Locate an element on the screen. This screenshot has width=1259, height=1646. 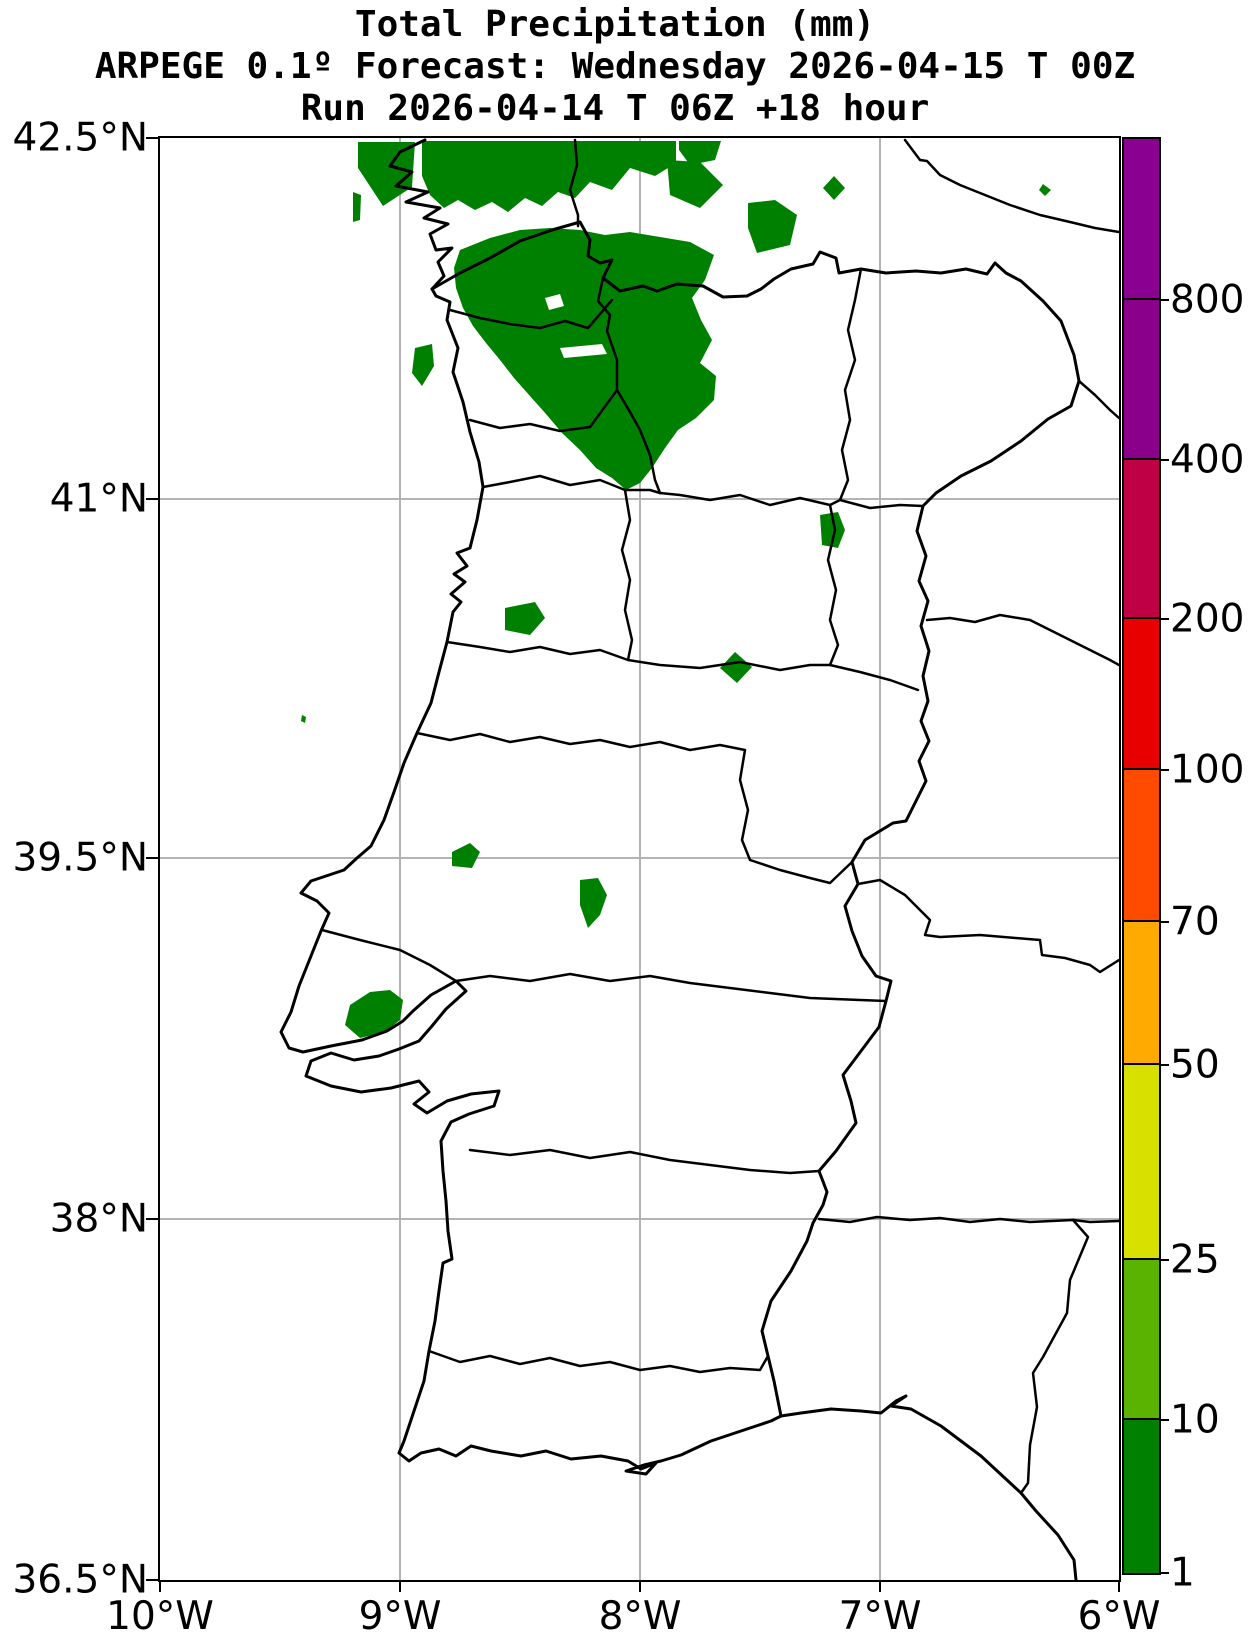
precip-area-minho-mass is located at coordinates (585, 359).